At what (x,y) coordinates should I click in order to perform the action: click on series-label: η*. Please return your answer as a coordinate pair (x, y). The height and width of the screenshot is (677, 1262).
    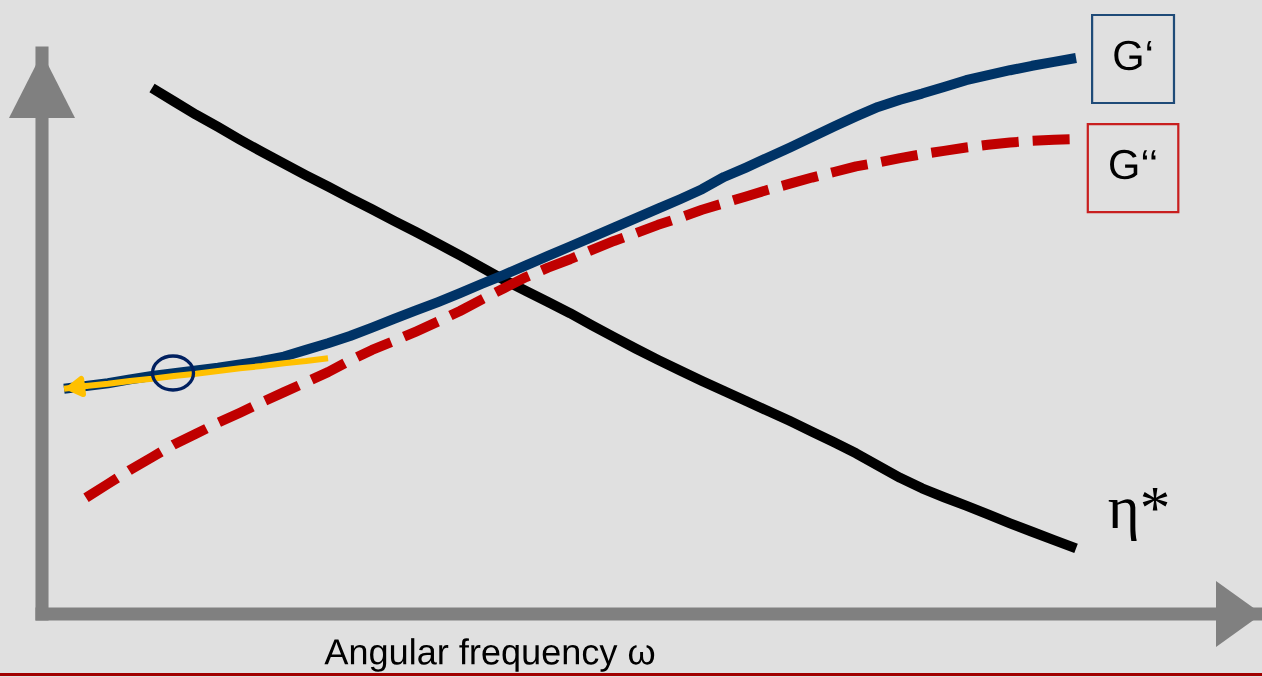
    Looking at the image, I should click on (1138, 515).